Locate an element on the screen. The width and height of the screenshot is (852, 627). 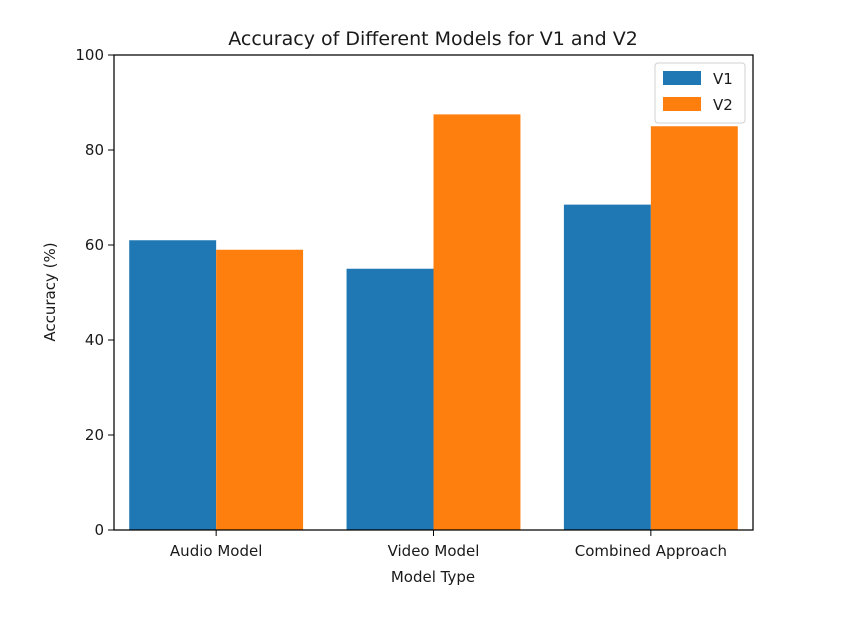
bar-v1-video-model is located at coordinates (390, 399).